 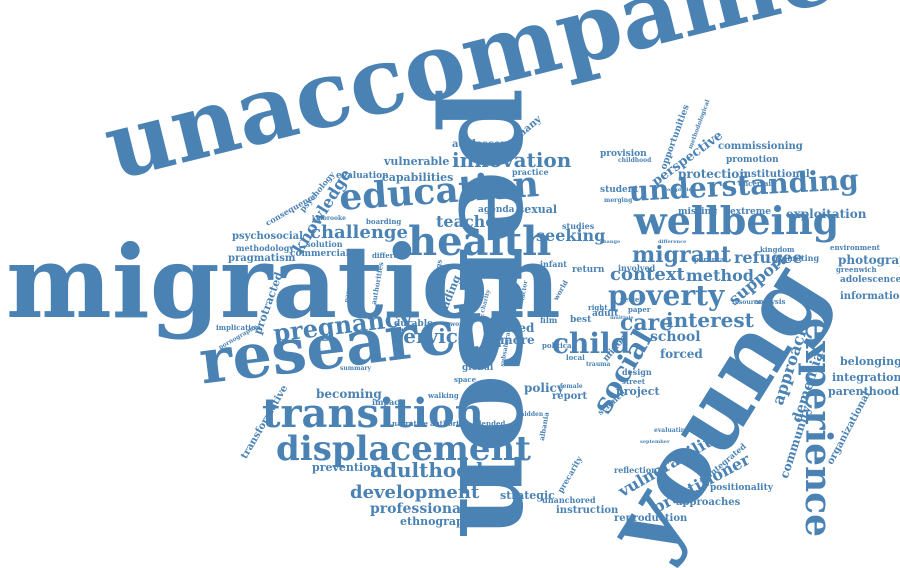 I want to click on word-approaches: approaches, so click(x=708, y=502).